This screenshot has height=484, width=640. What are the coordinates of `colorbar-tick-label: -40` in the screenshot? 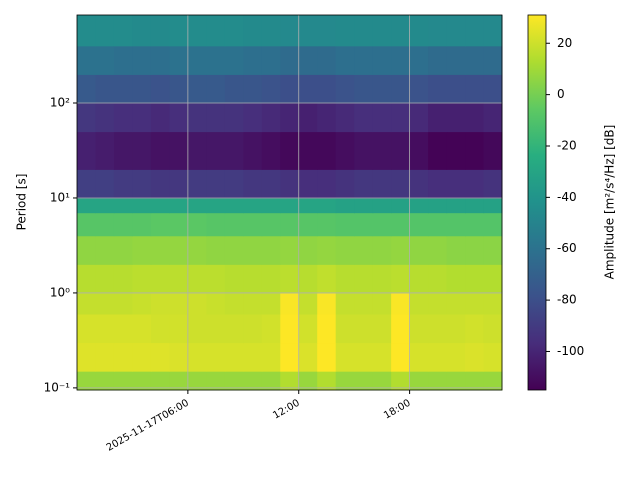 It's located at (567, 197).